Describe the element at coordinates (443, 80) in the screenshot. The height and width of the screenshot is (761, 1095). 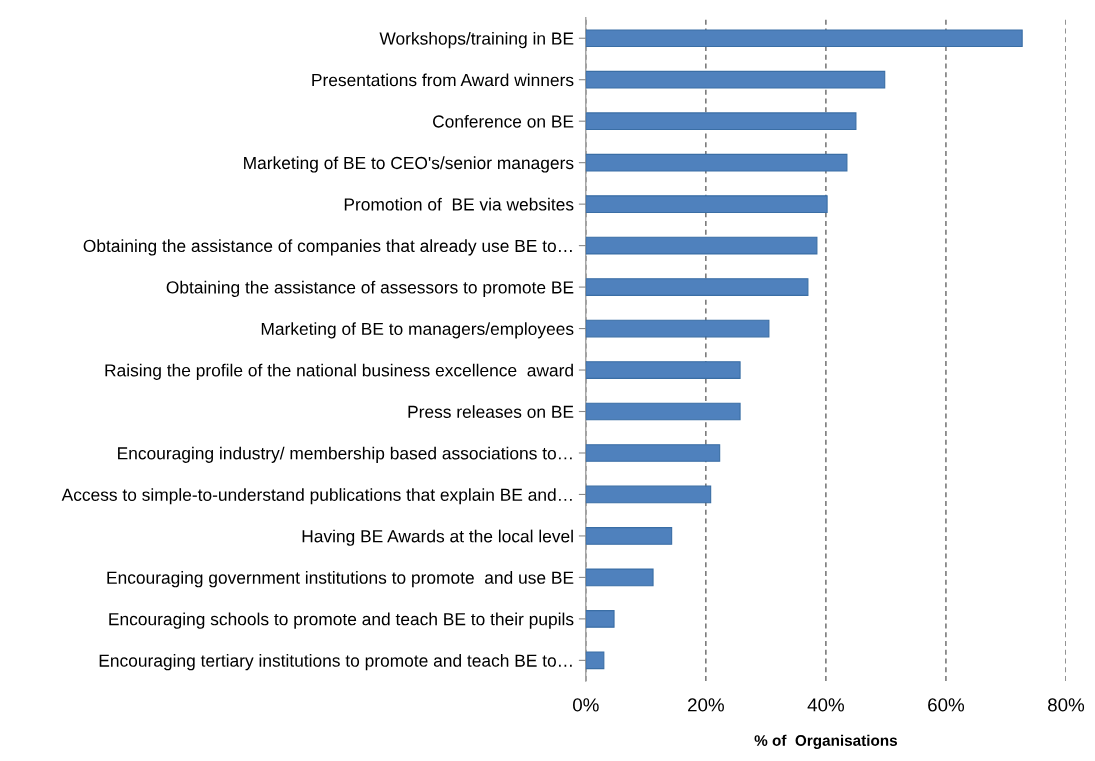
I see `y-tick-label: Presentations from Award winners` at that location.